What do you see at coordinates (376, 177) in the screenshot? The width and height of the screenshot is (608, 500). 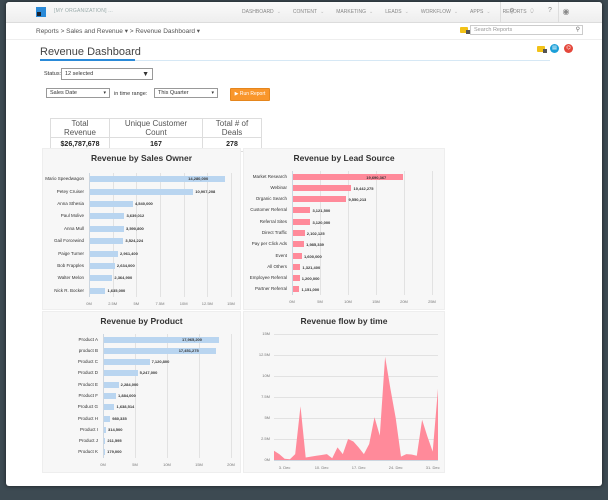 I see `bar-value-label: 19,690,367` at bounding box center [376, 177].